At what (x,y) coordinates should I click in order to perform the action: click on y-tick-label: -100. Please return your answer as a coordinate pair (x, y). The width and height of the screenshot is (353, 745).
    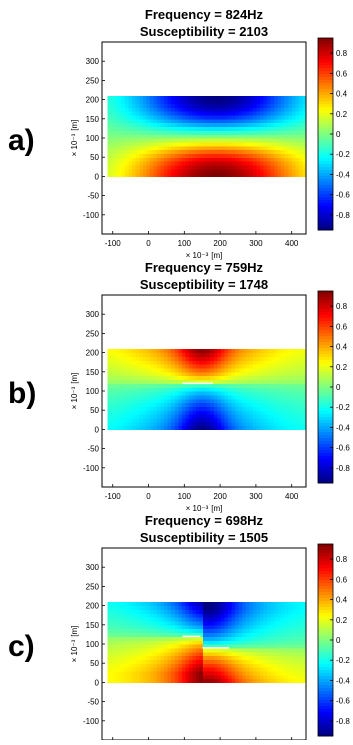
    Looking at the image, I should click on (91, 468).